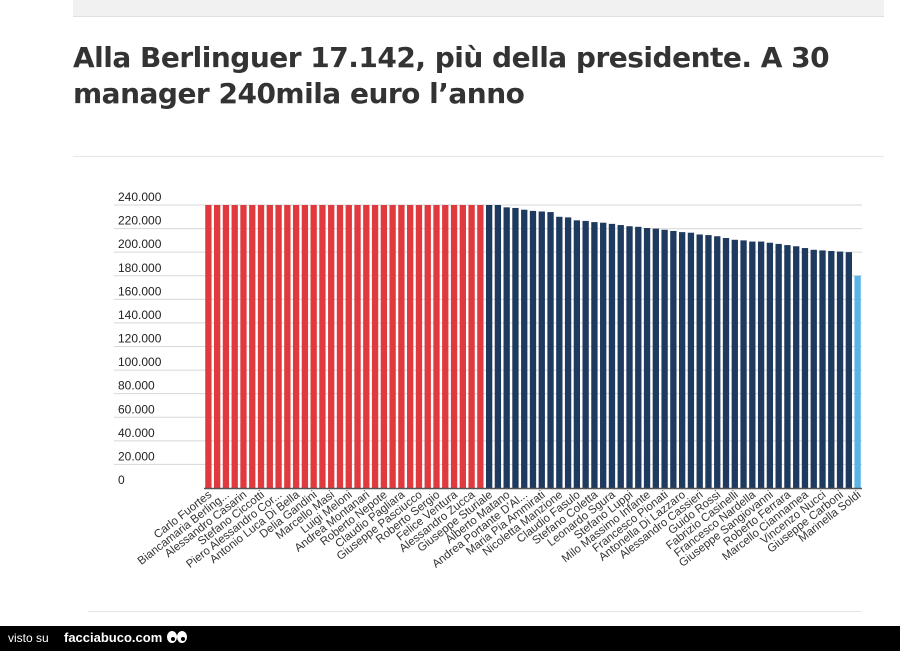 This screenshot has width=900, height=651. Describe the element at coordinates (136, 386) in the screenshot. I see `y-tick-label: 80.000` at that location.